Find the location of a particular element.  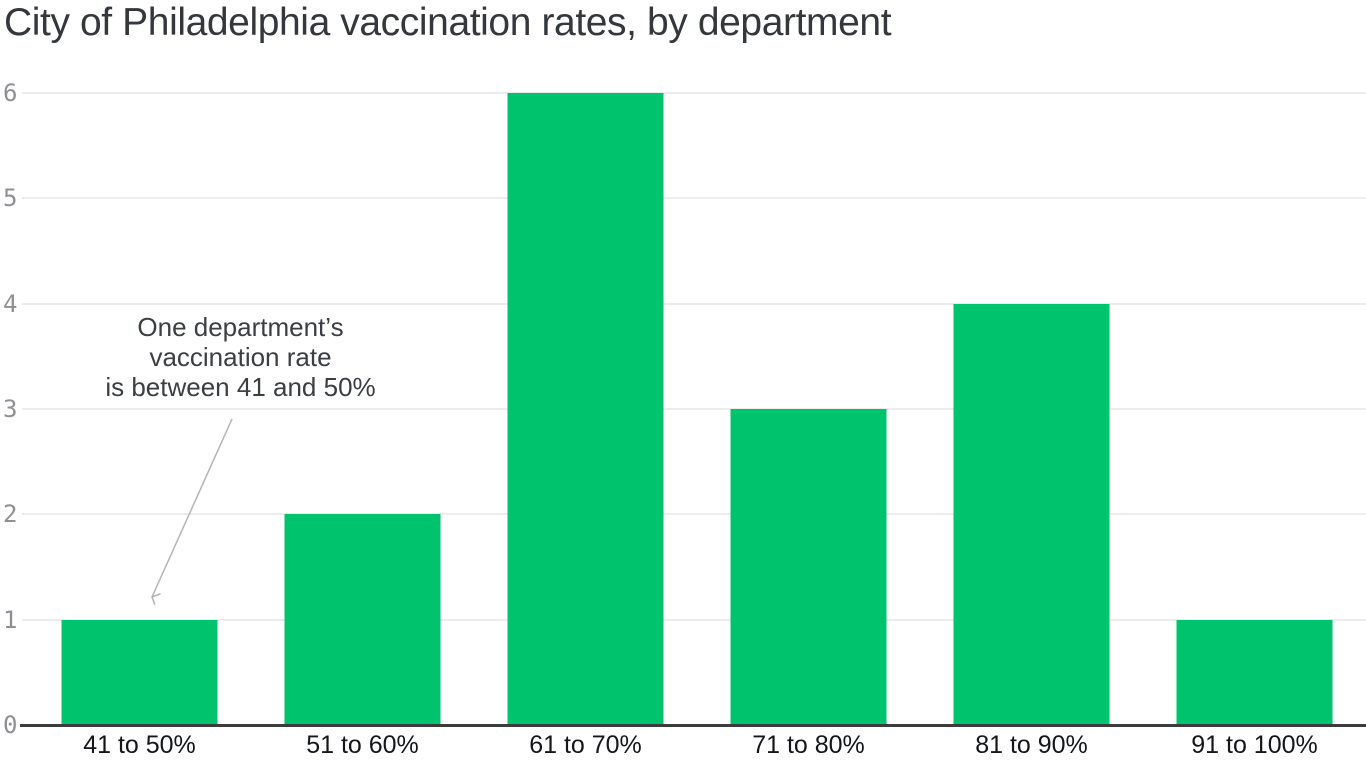

x-axis-label: 41 to 50% is located at coordinates (139, 745).